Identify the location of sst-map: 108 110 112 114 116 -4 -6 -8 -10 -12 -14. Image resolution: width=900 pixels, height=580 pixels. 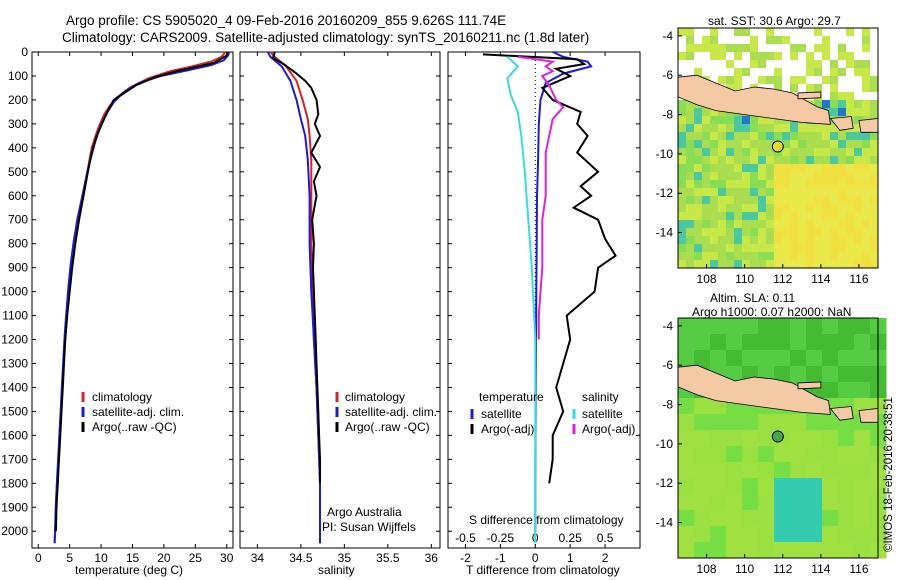
(767, 156).